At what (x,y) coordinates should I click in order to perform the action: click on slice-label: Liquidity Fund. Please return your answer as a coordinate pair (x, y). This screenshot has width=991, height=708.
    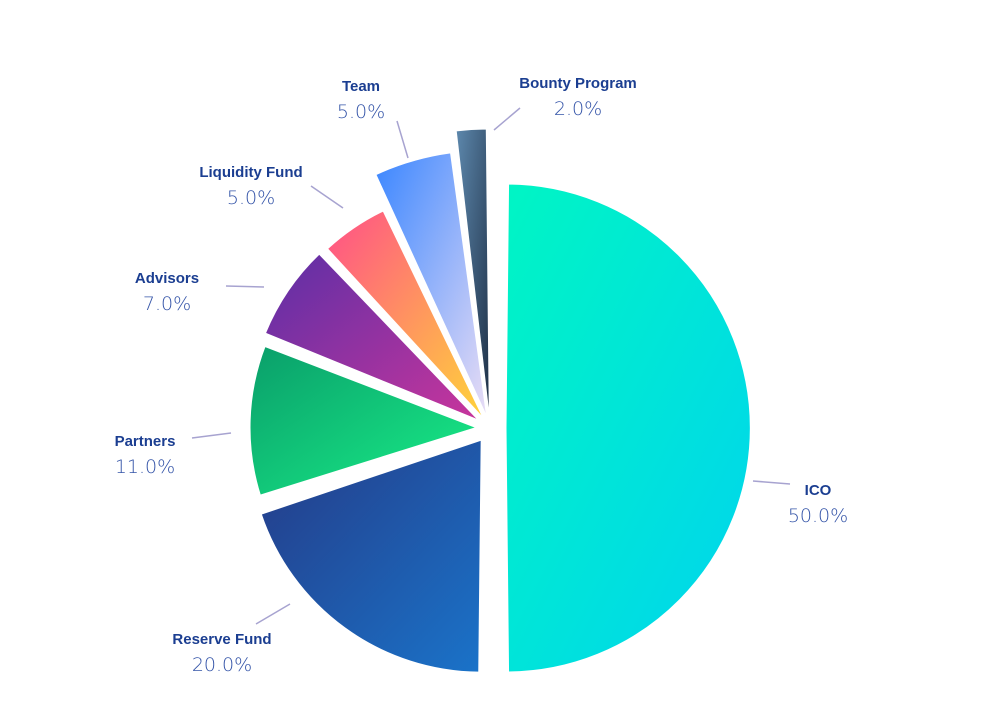
    Looking at the image, I should click on (250, 172).